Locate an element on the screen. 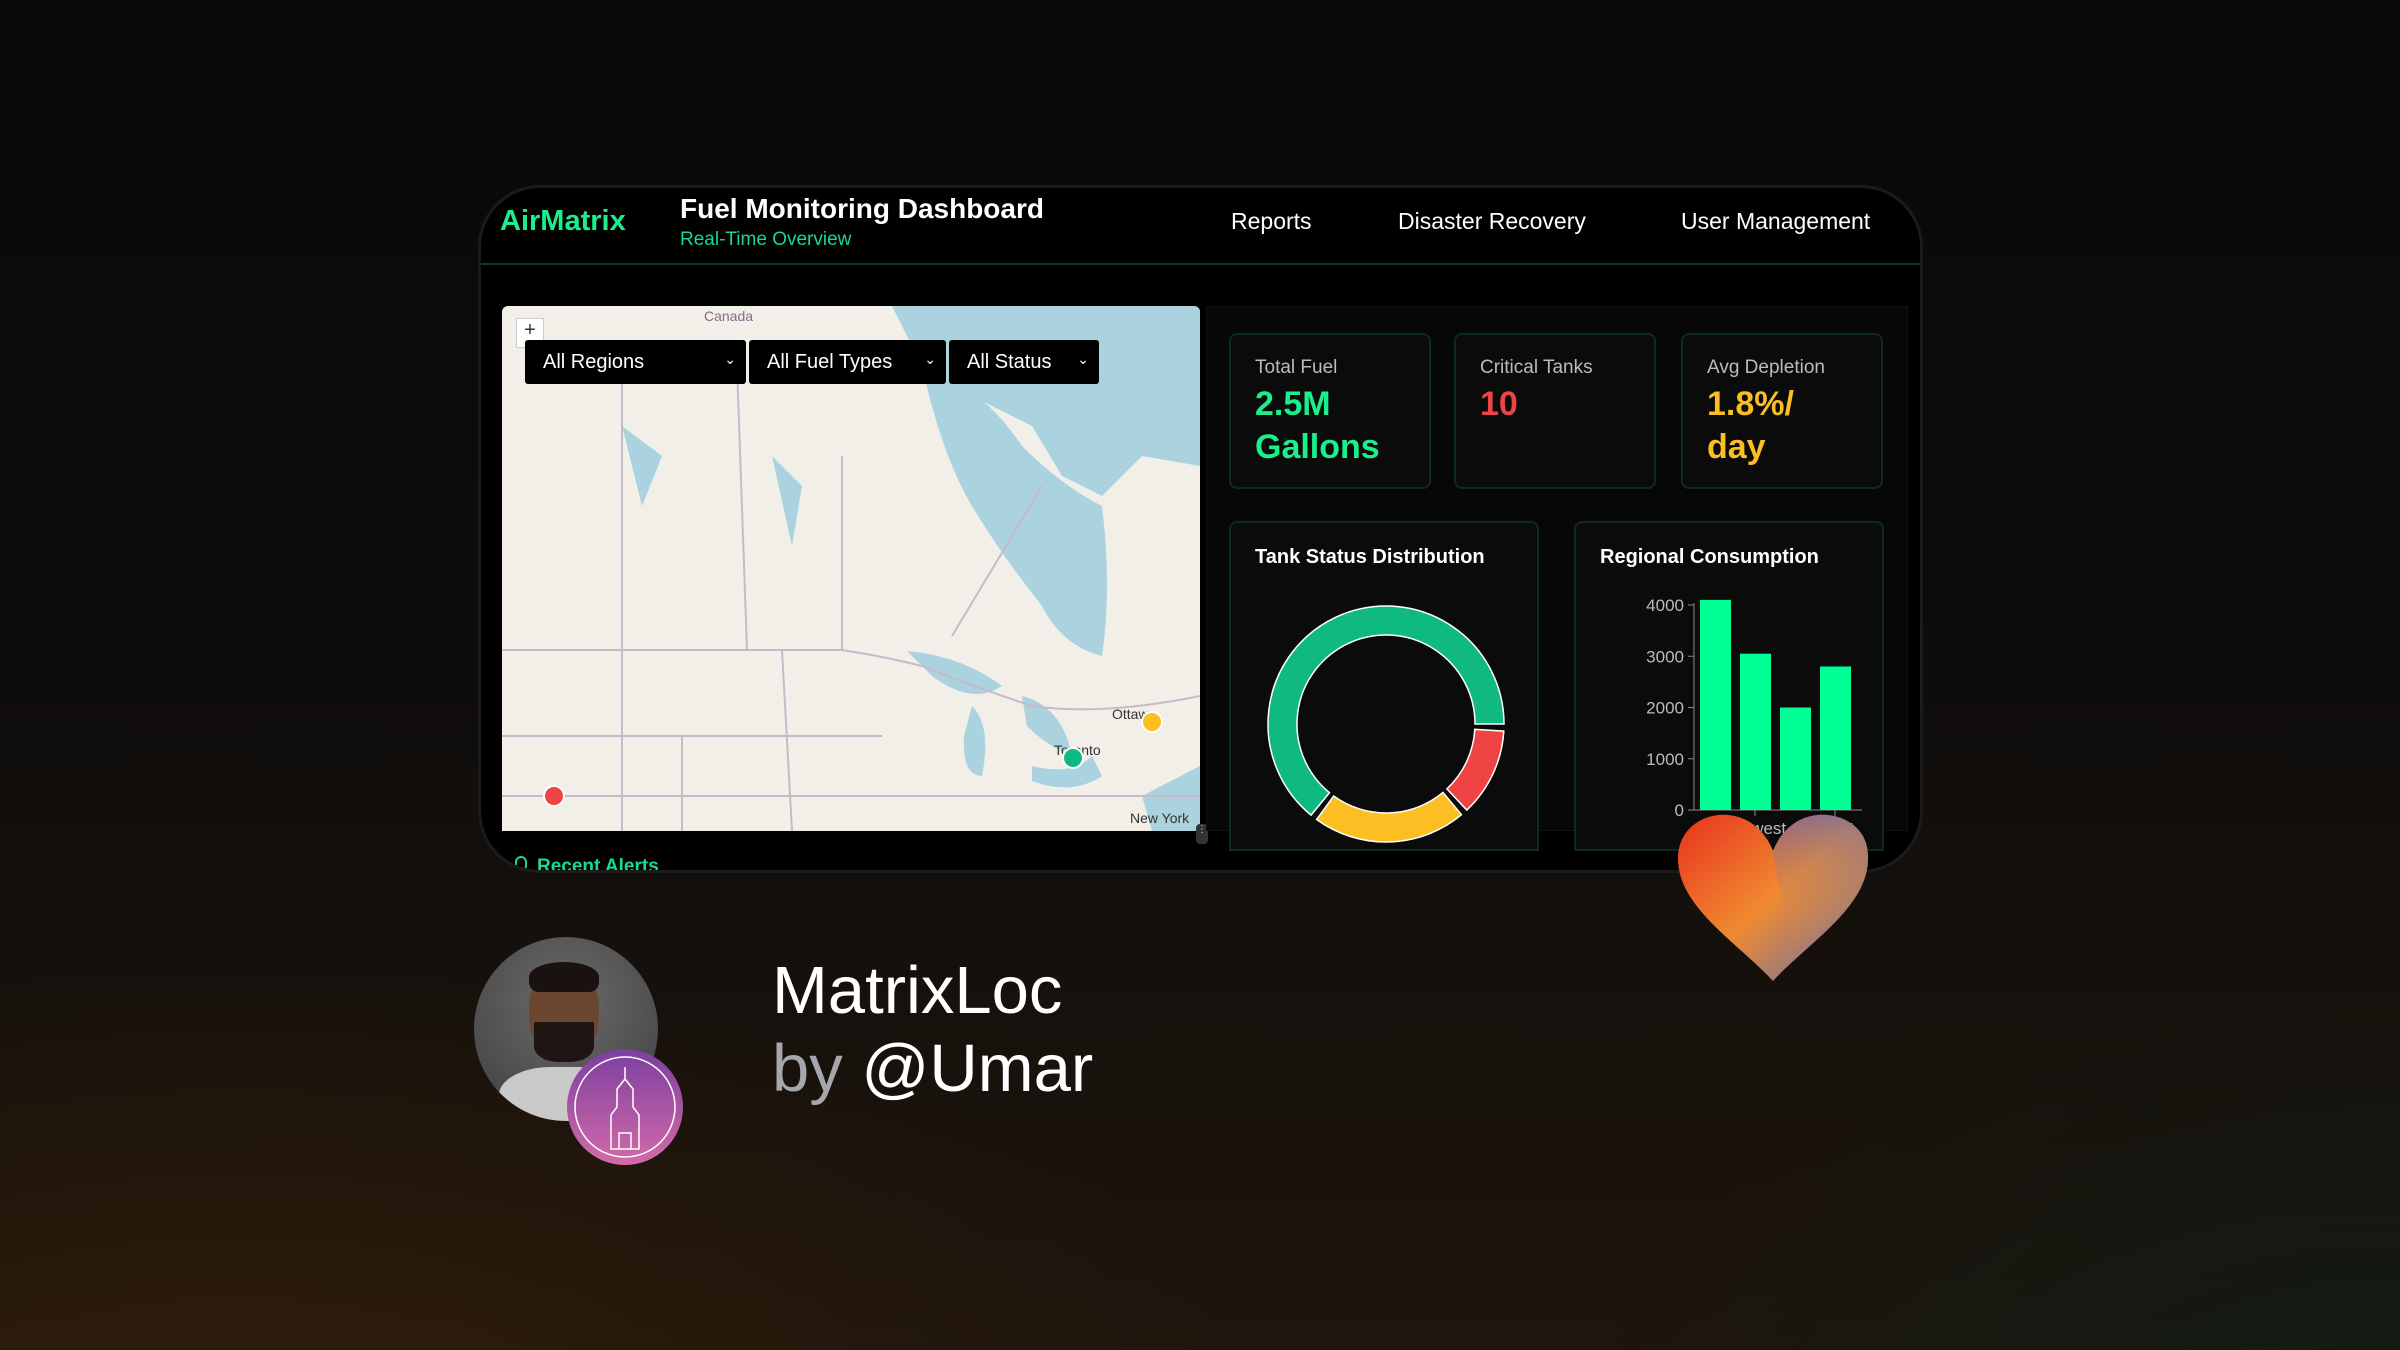 The width and height of the screenshot is (2400, 1350). stat-value: 1.8%/ day is located at coordinates (1750, 425).